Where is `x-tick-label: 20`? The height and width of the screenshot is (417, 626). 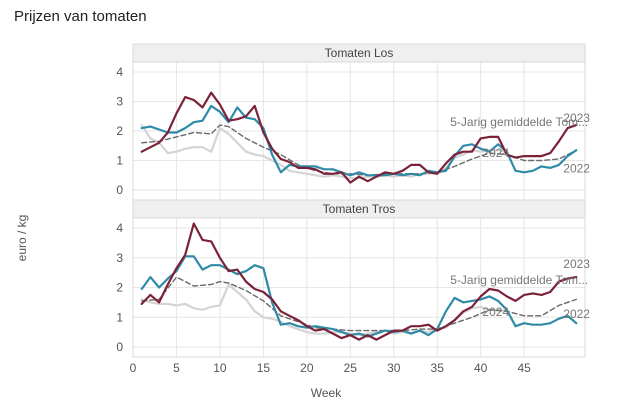
x-tick-label: 20 is located at coordinates (307, 368).